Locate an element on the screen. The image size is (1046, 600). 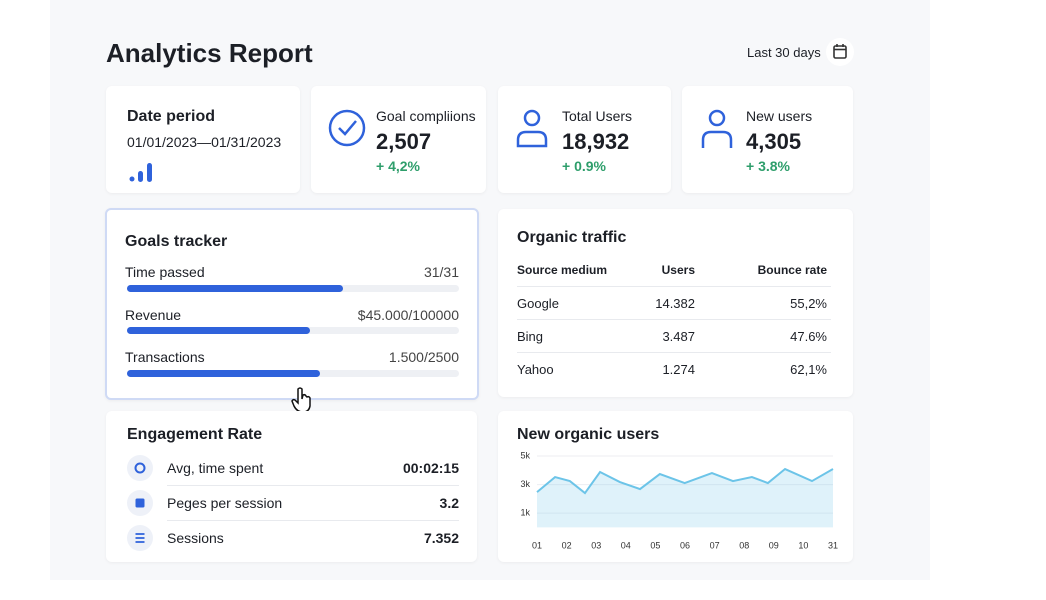
engagement-label: Avg, time spent is located at coordinates (215, 468).